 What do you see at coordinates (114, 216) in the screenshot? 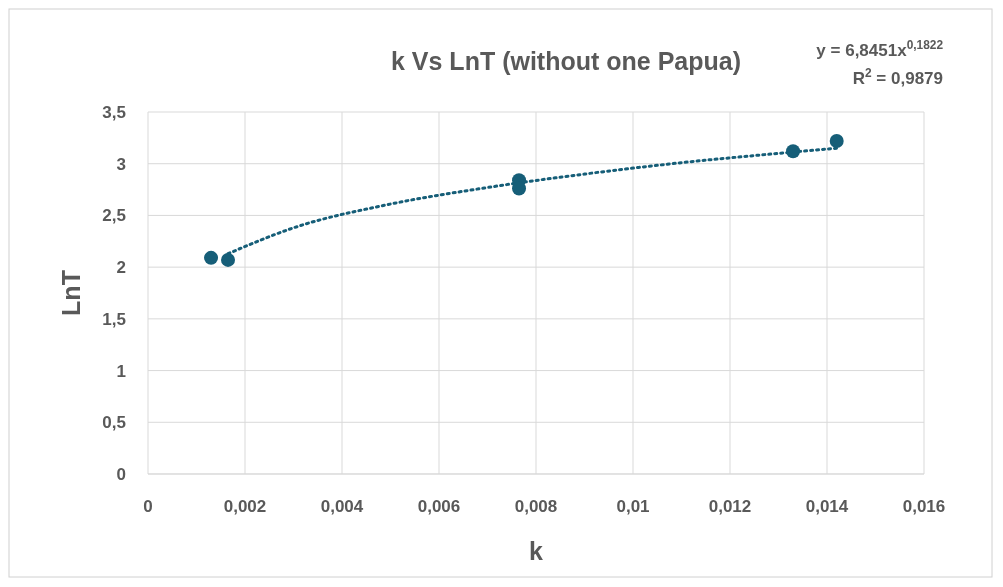
I see `y-tick-label: 2,5` at bounding box center [114, 216].